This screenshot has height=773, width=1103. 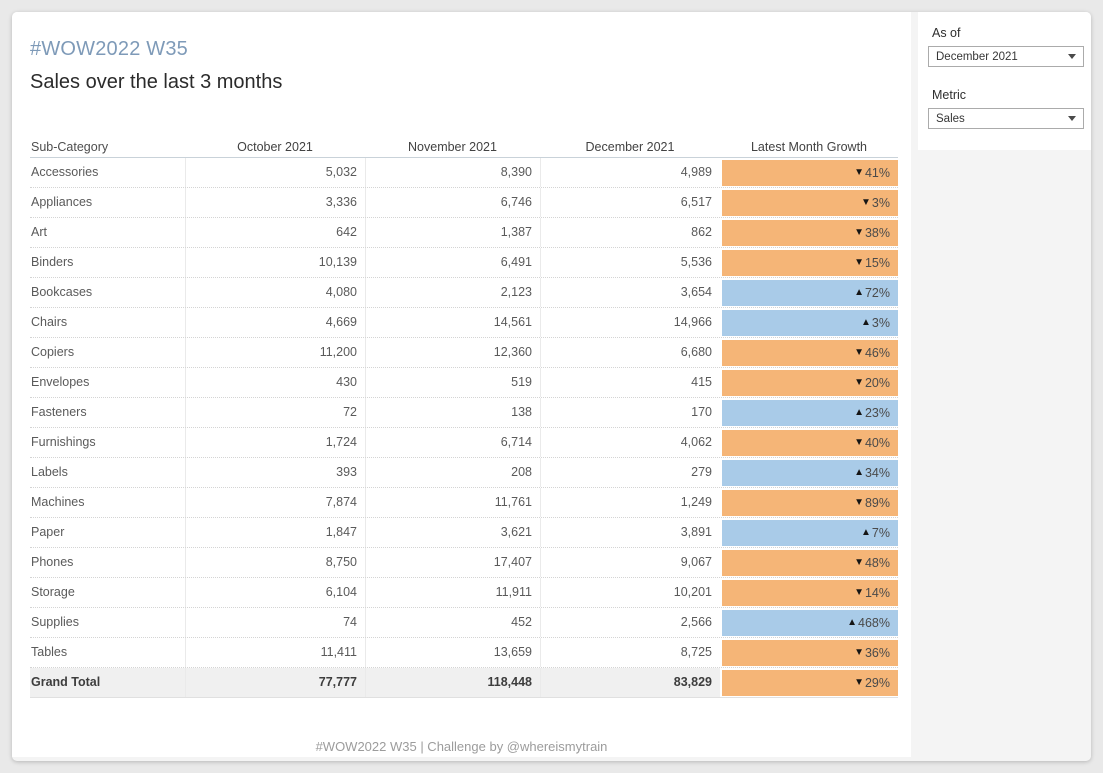 What do you see at coordinates (452, 382) in the screenshot?
I see `november-value: 519` at bounding box center [452, 382].